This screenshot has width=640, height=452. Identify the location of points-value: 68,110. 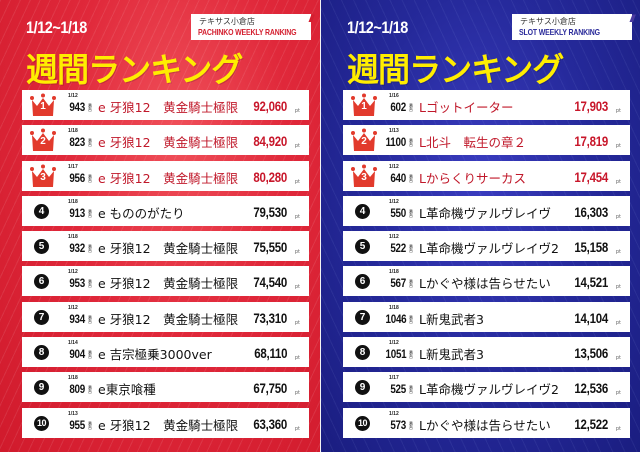
(270, 353).